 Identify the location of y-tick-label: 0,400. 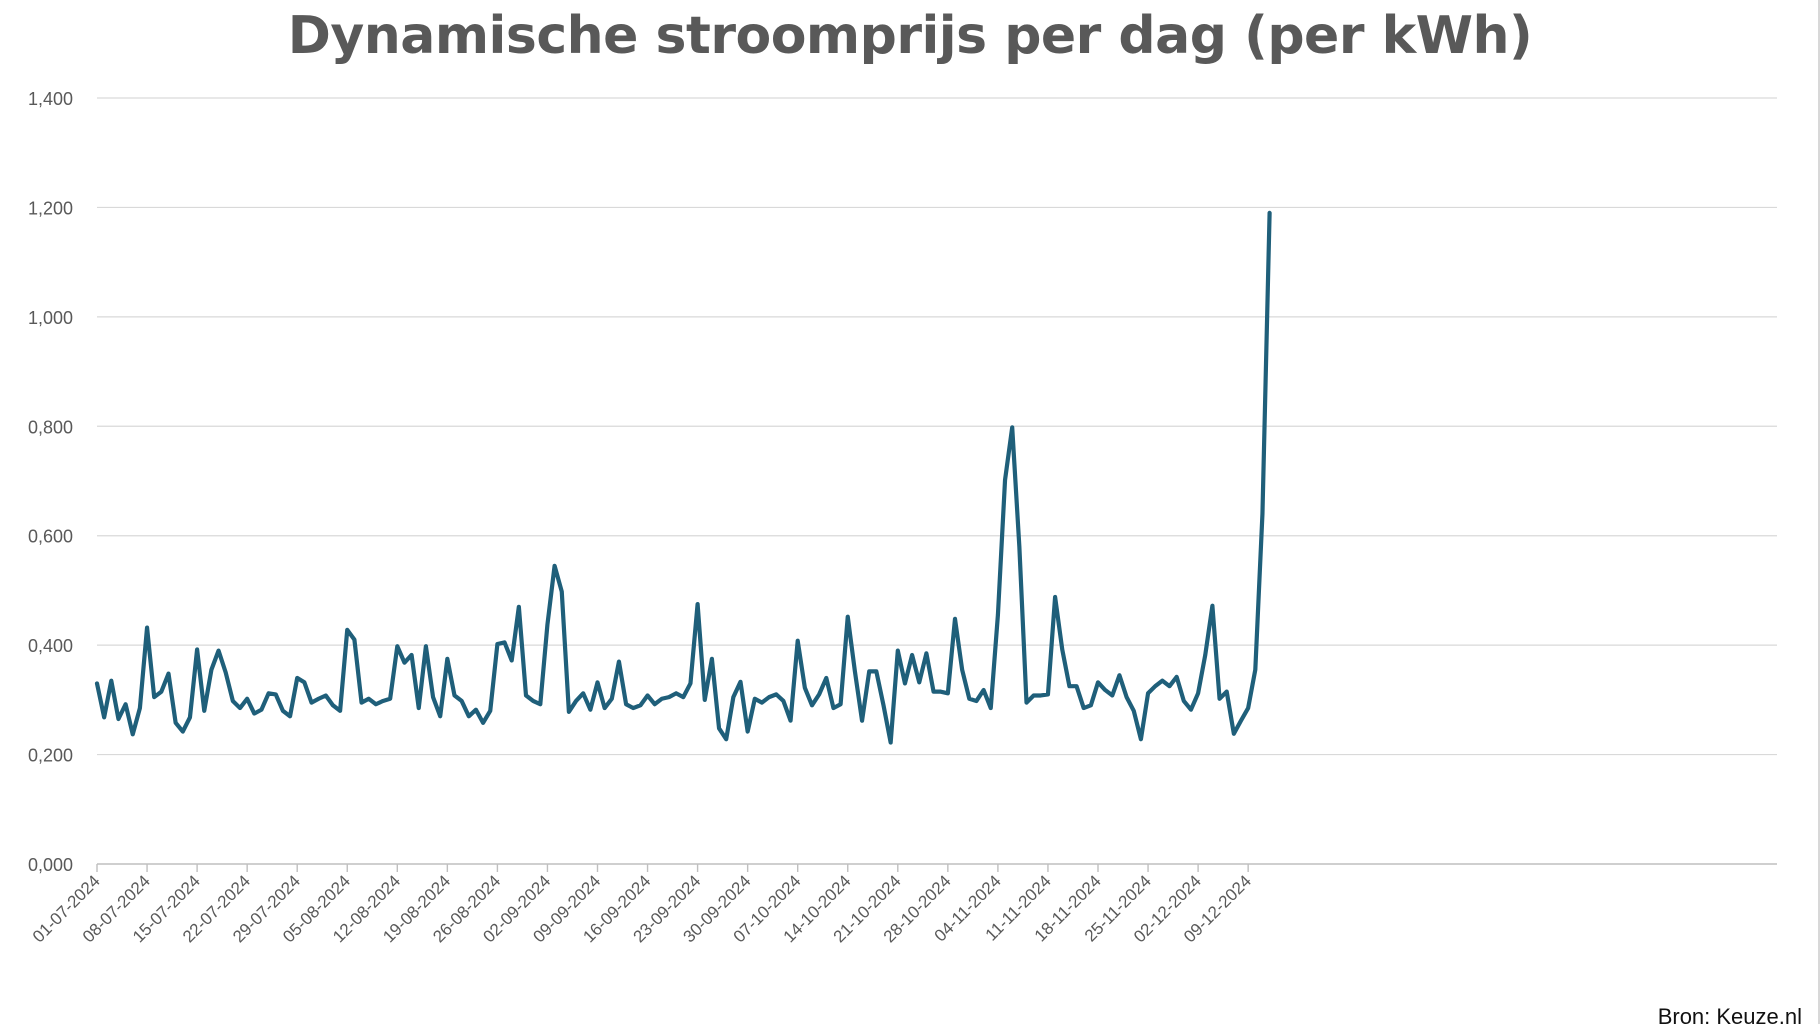
(50, 646).